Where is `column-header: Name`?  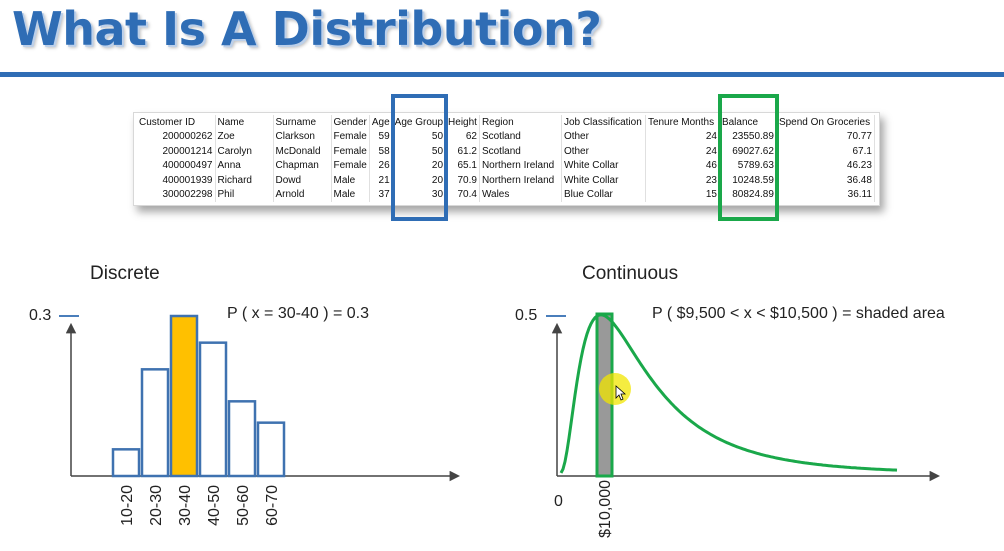
column-header: Name is located at coordinates (244, 122).